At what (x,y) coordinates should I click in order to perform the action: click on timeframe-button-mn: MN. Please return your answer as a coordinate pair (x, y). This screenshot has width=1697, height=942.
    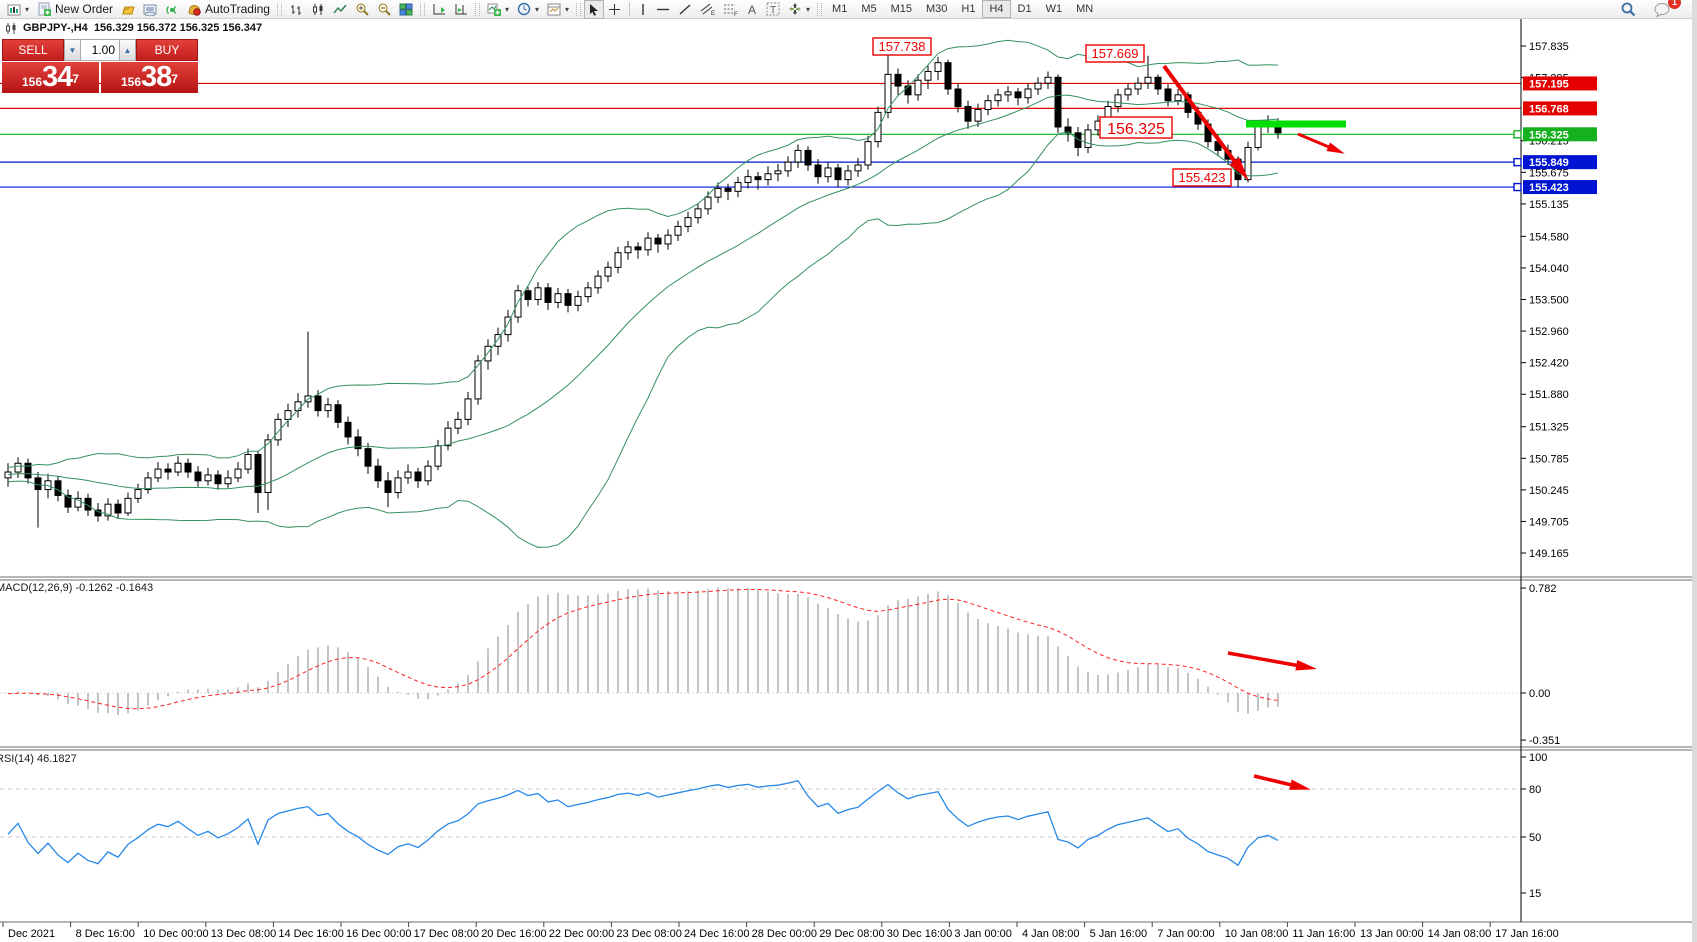
    Looking at the image, I should click on (1085, 9).